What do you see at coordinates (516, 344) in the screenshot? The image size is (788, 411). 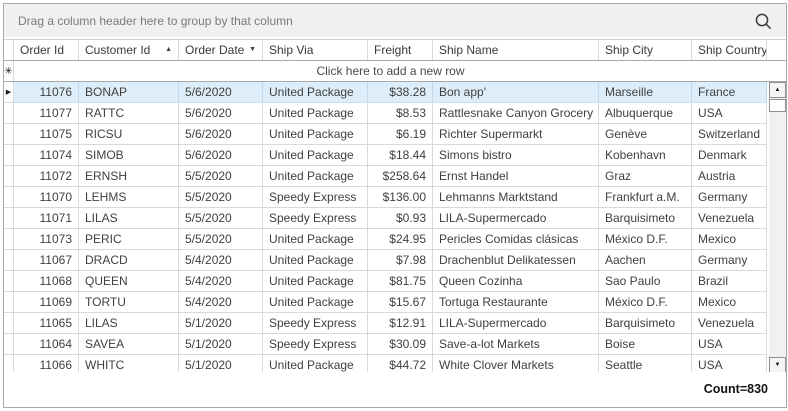 I see `cell-ship-name: Save-a-lot Markets` at bounding box center [516, 344].